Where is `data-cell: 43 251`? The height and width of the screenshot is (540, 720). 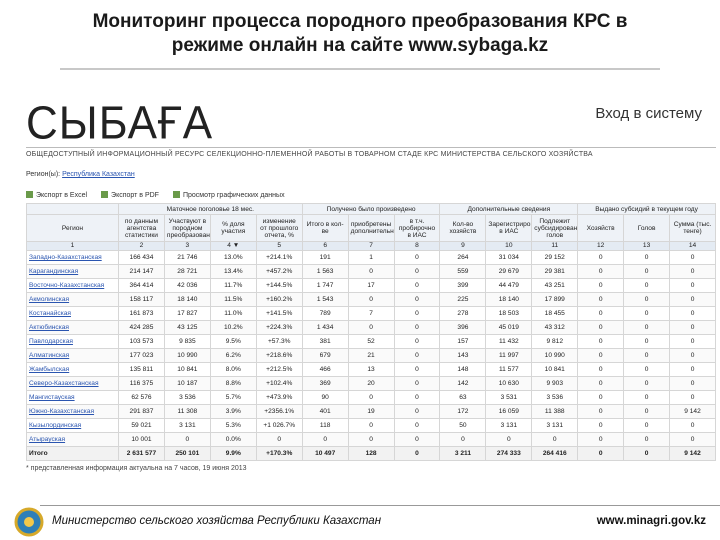 data-cell: 43 251 is located at coordinates (555, 285).